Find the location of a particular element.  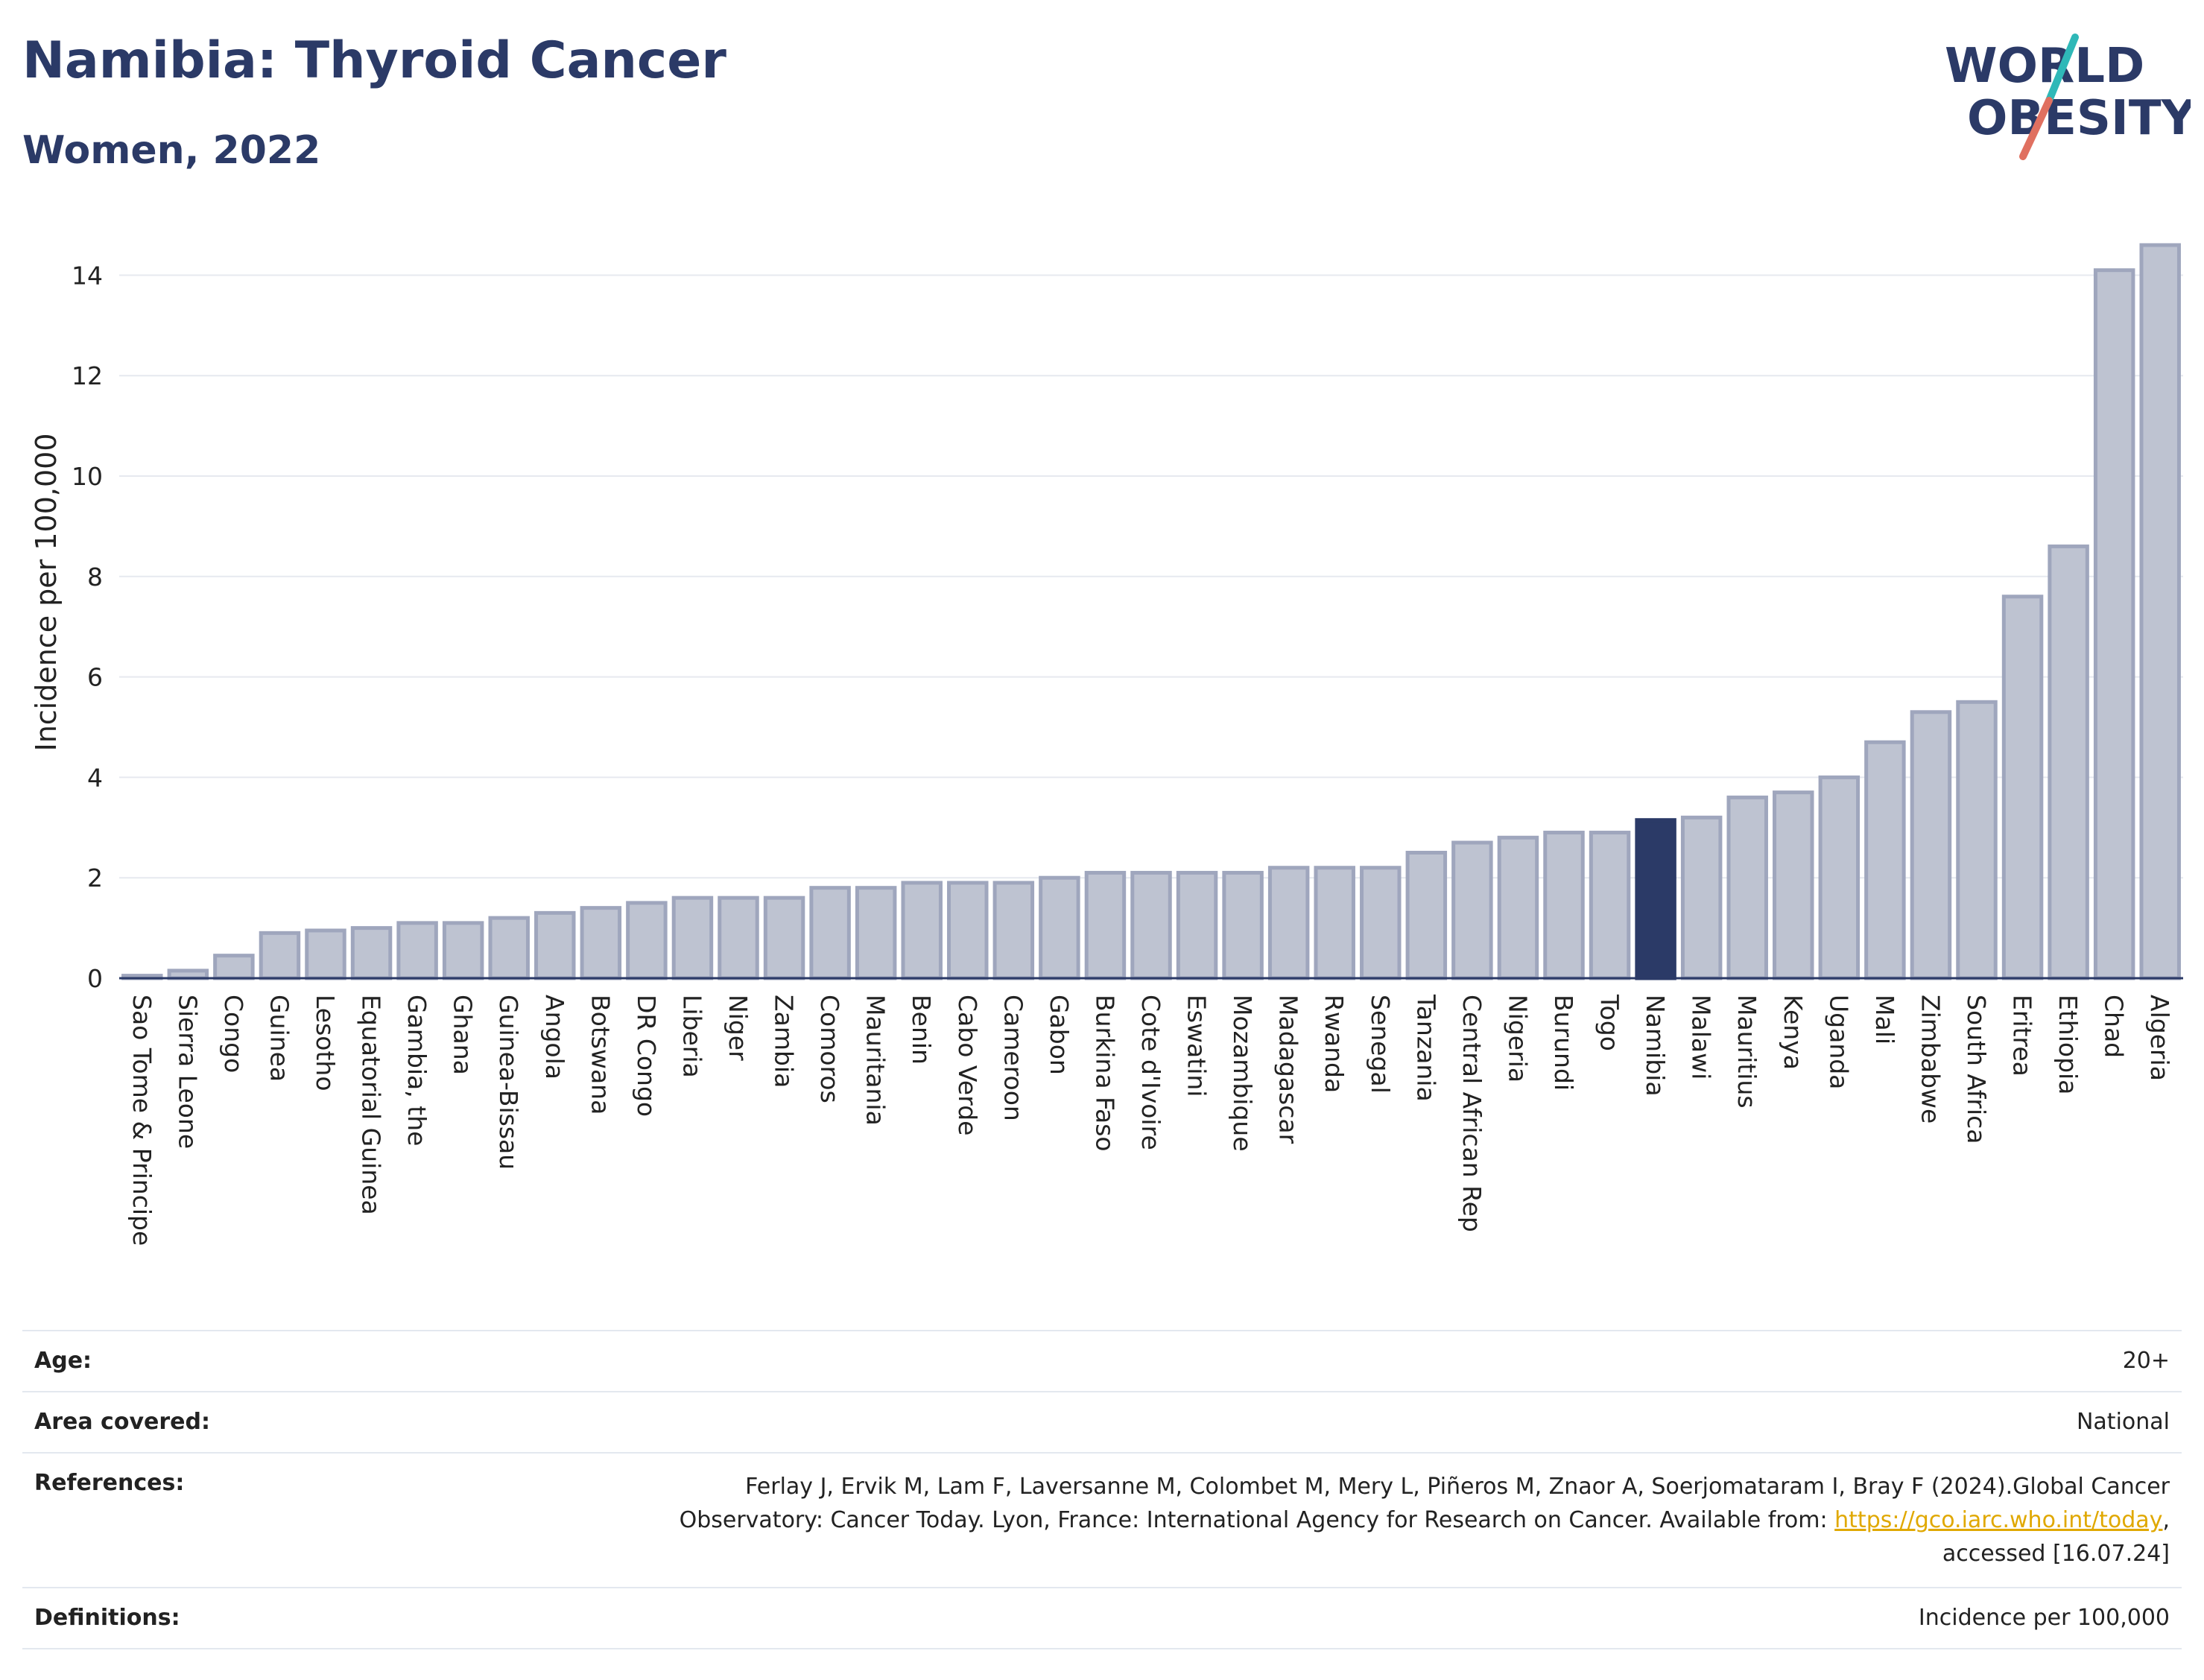

x-tick-label: Cabo Verde is located at coordinates (967, 1065).